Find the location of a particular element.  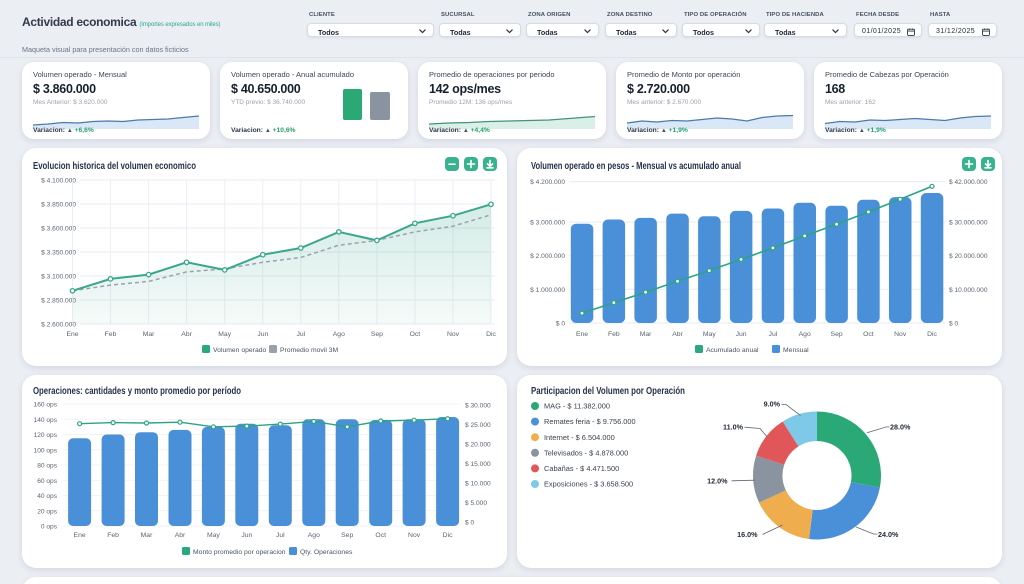

svg-text: $ 2.000.000 is located at coordinates (547, 256).